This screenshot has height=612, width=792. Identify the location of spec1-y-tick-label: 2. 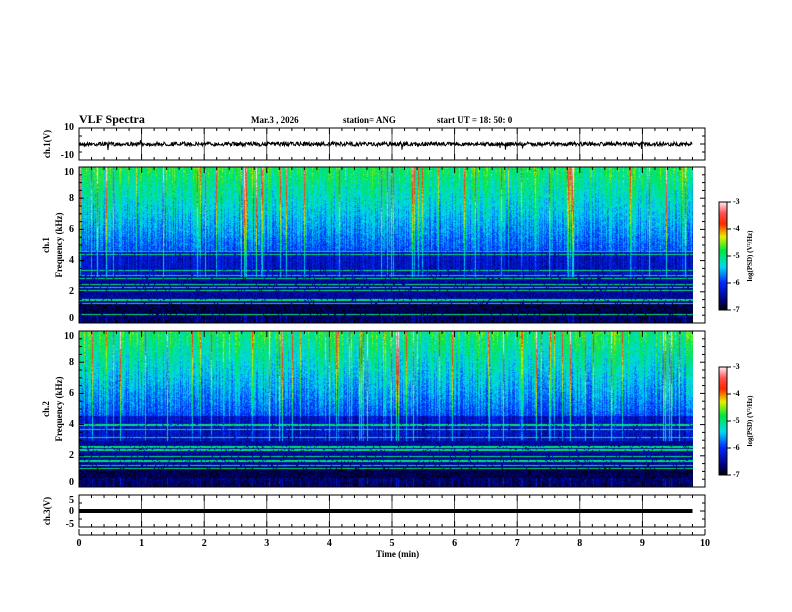
(71, 292).